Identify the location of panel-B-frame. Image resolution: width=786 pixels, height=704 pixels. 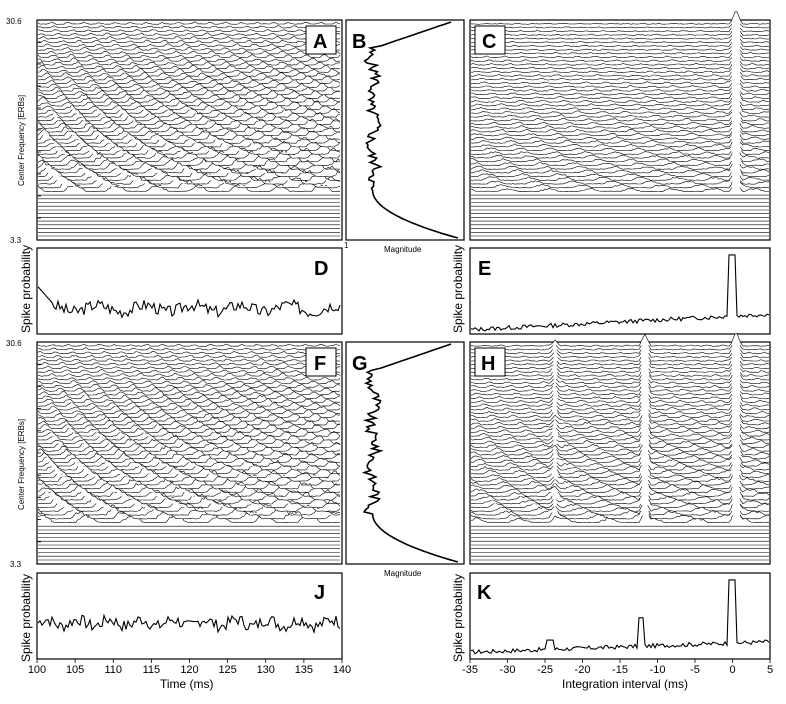
(405, 130).